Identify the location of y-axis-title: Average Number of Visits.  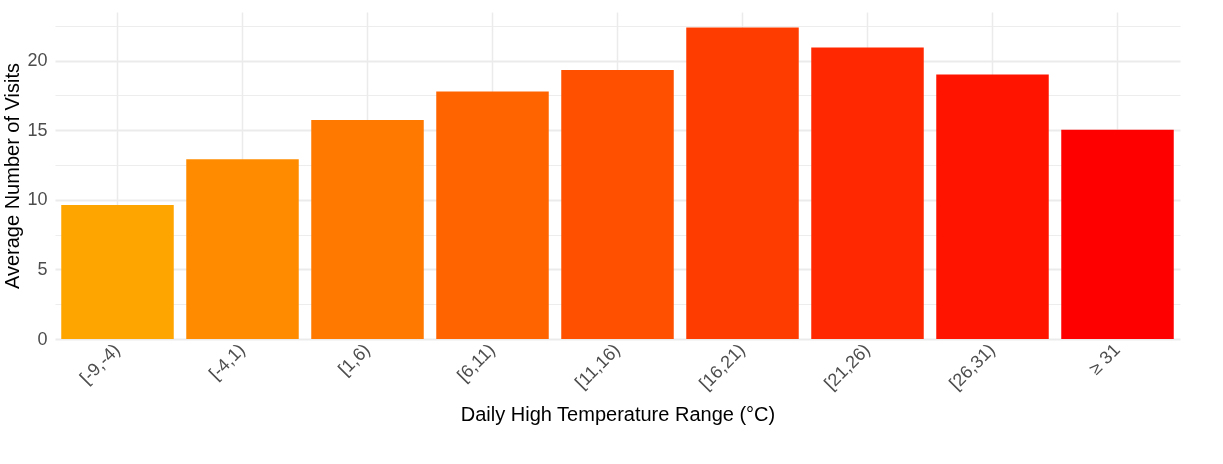
(12, 176).